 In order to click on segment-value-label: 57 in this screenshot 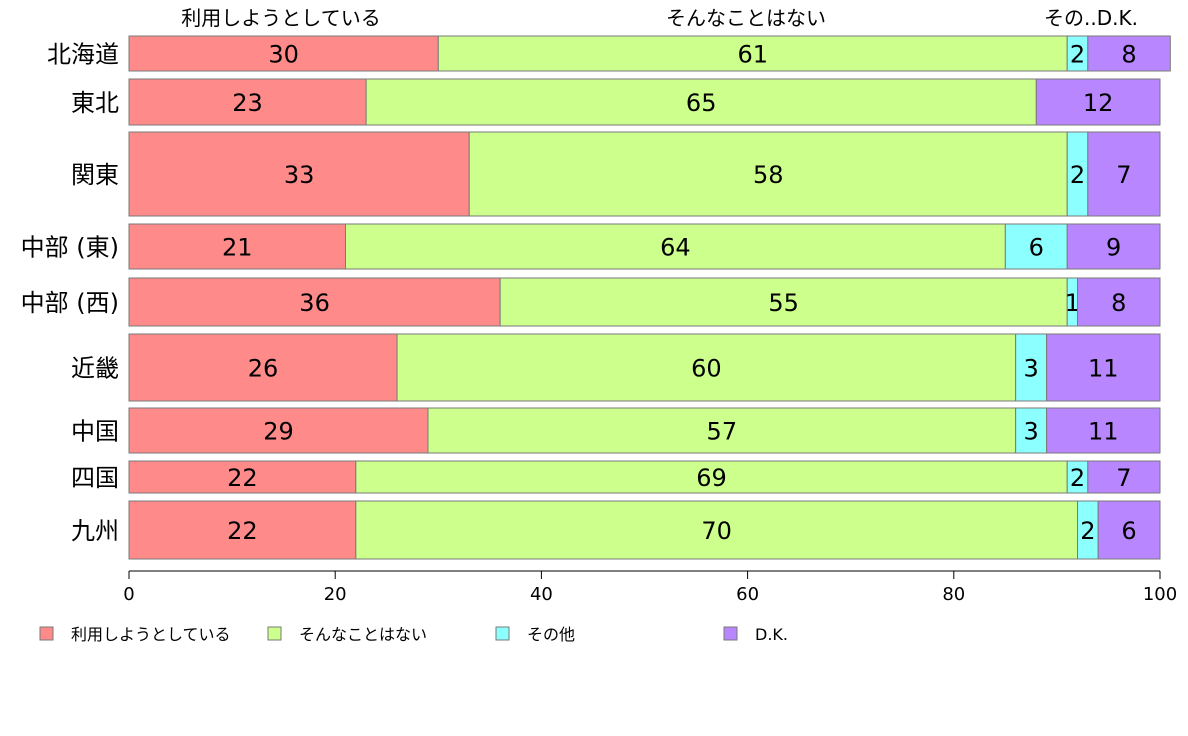, I will do `click(722, 432)`.